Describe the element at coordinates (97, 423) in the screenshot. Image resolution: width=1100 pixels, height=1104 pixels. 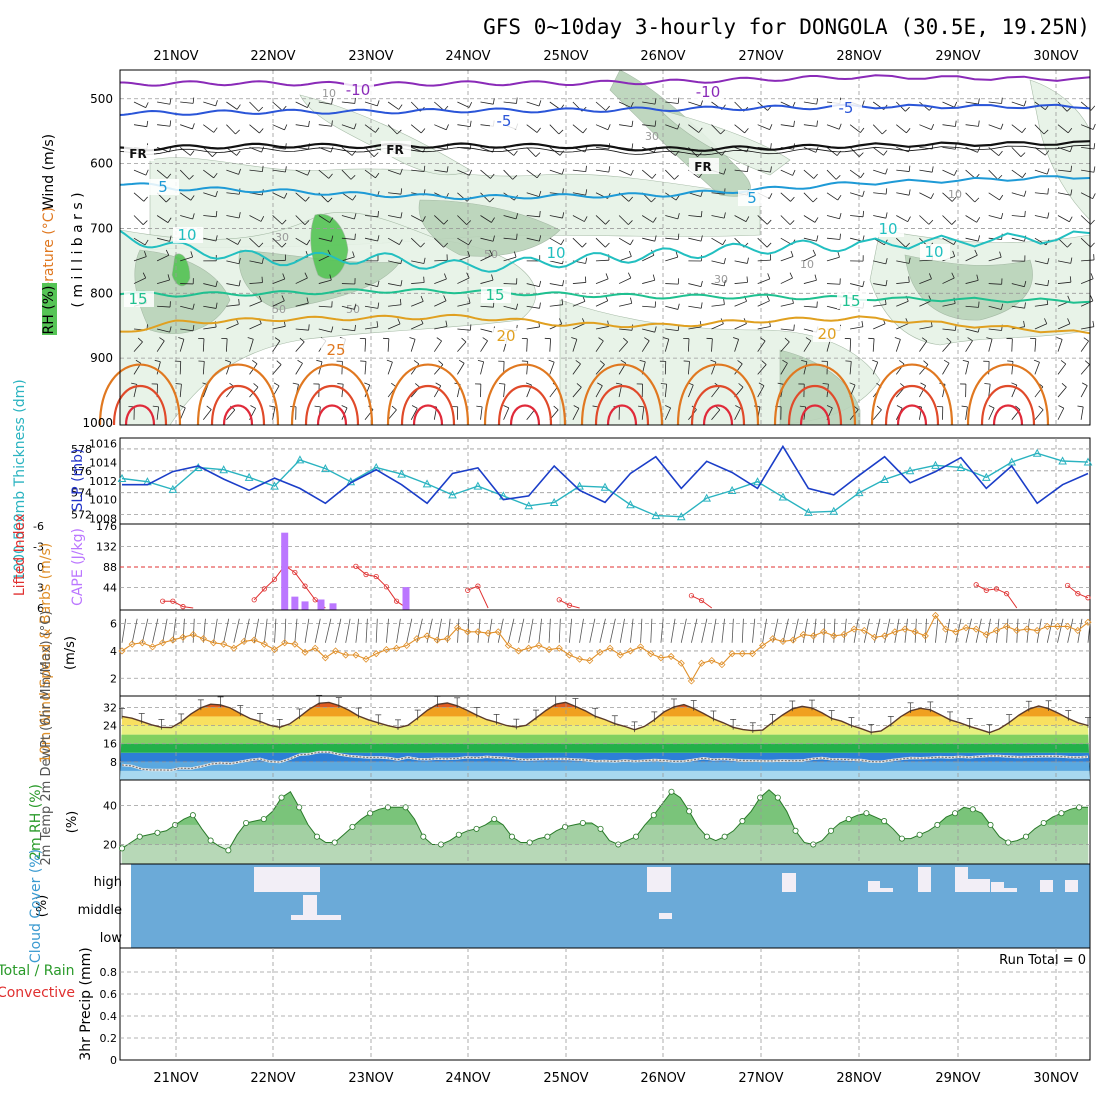
I see `pressure-tick: 1000` at that location.